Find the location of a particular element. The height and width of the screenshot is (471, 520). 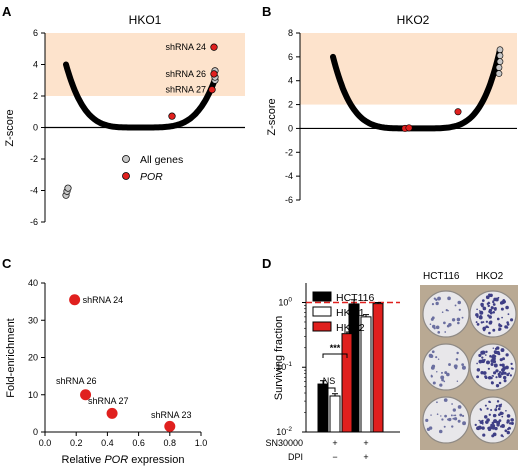

panel-c-ticks: 0 10 20 30 40 0.0 0.2 0.4 0.6 0.8 1.0 is located at coordinates (117, 363).